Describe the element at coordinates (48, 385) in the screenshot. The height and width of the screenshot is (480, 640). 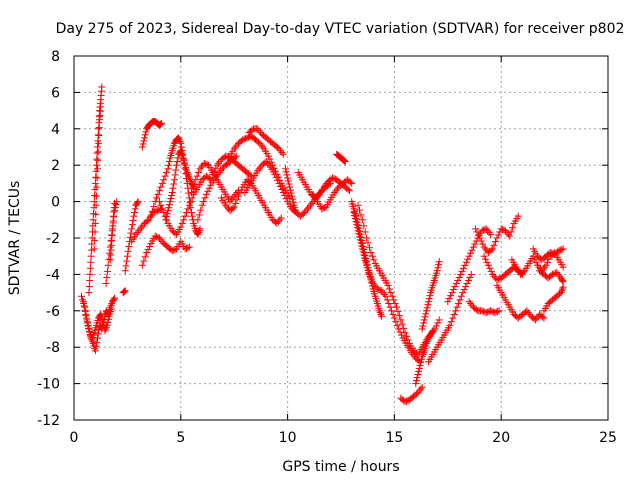
I see `y-tick-label: -10` at that location.